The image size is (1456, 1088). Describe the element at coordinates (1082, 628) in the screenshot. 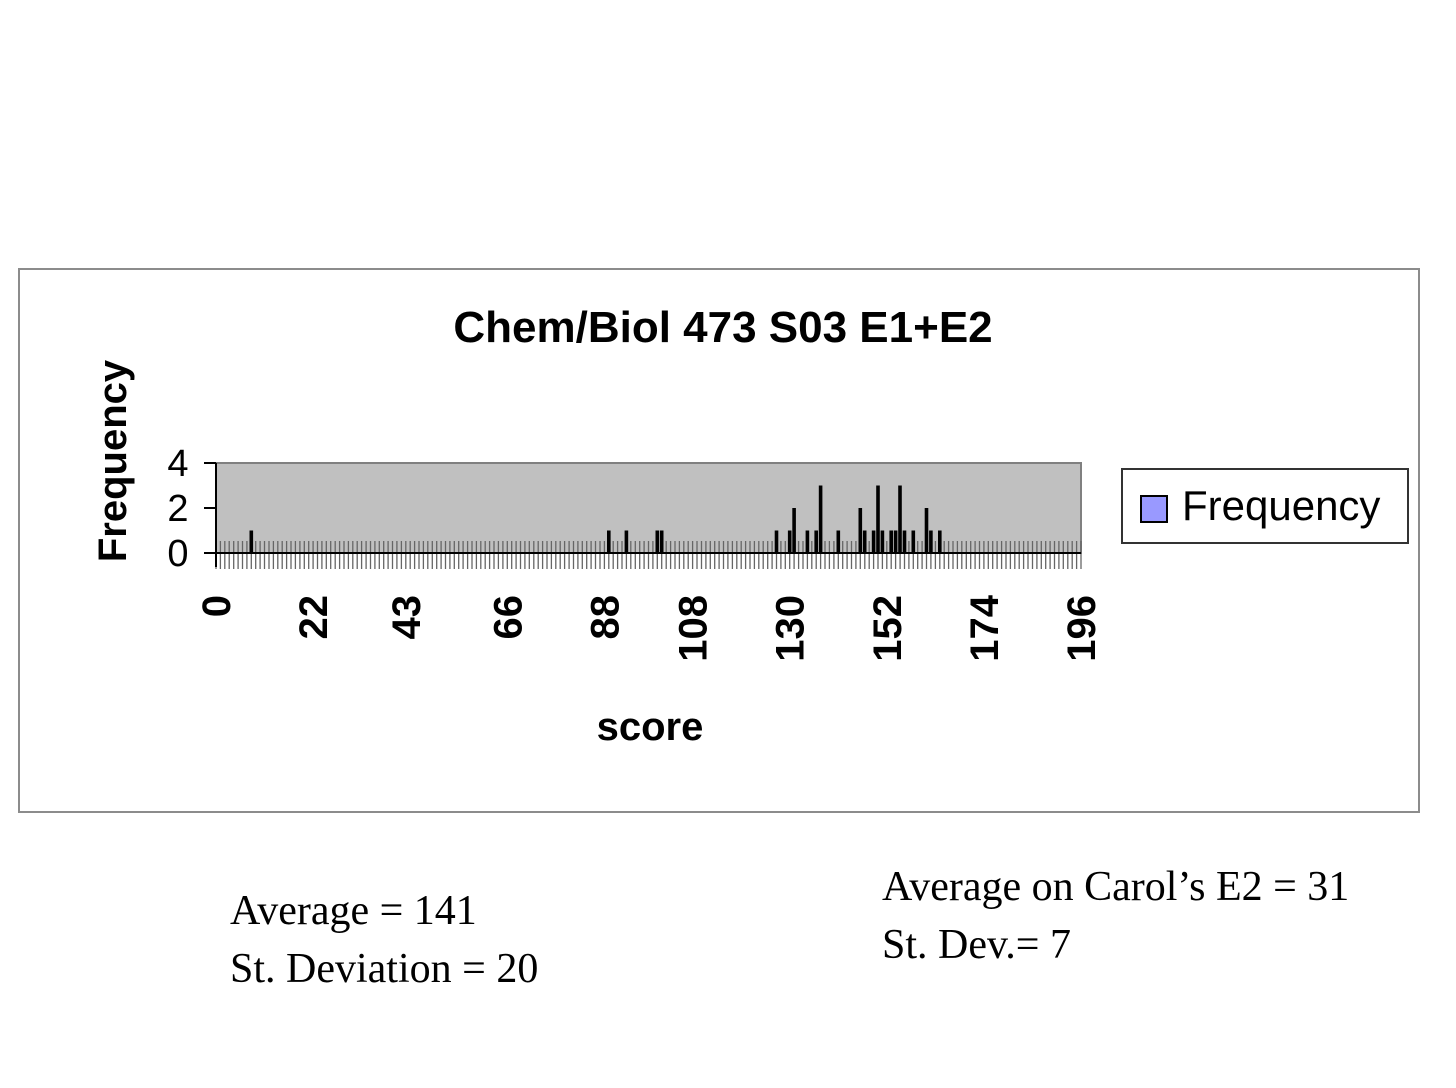

I see `x-tick-label: 196` at that location.